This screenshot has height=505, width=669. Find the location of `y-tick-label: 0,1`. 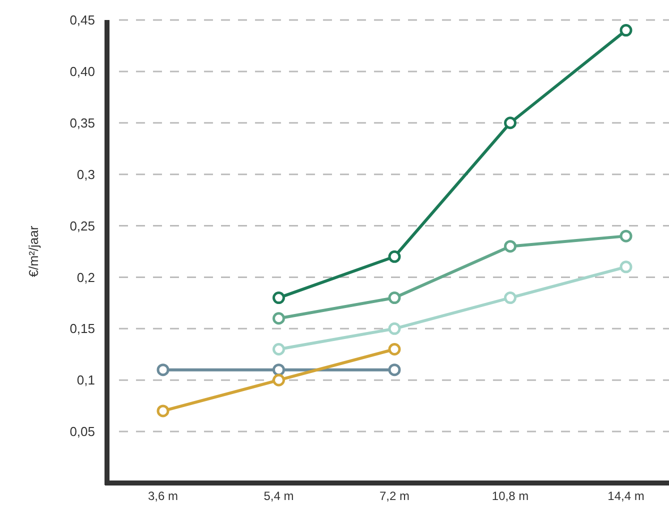

y-tick-label: 0,1 is located at coordinates (85, 380).